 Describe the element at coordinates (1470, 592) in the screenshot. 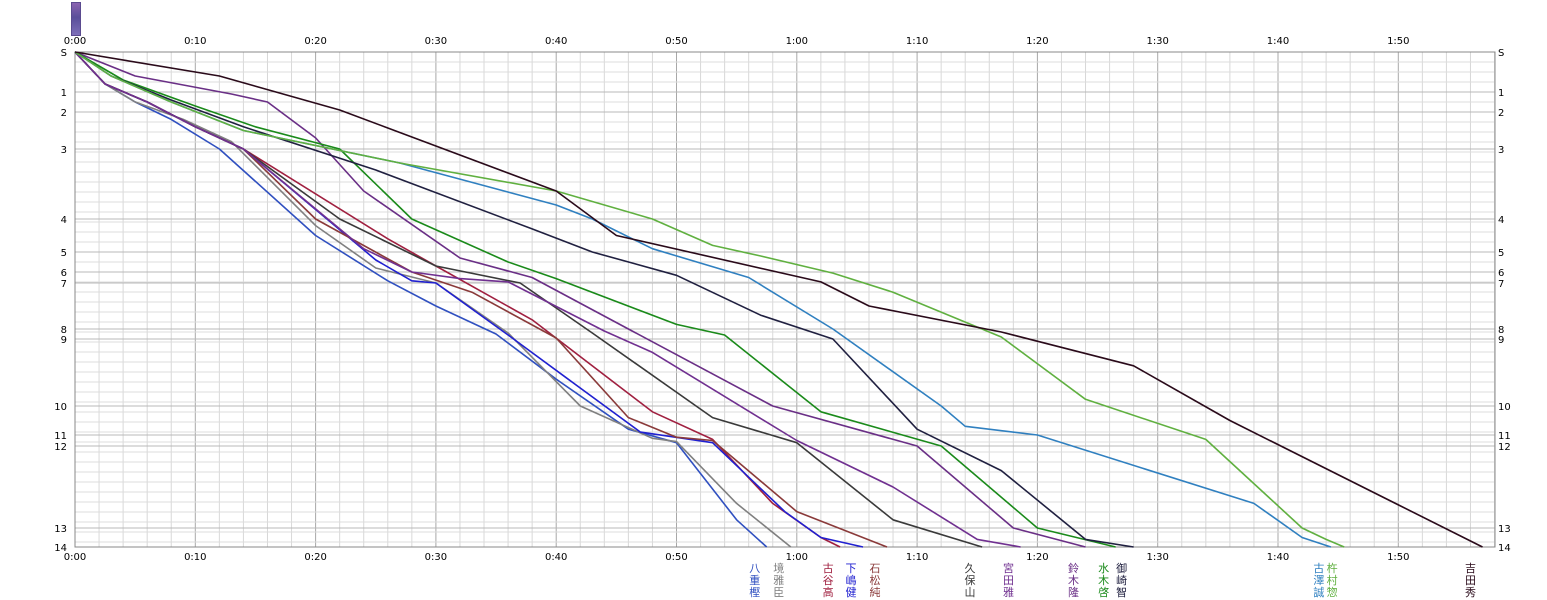

I see `series-name-char: 秀` at that location.